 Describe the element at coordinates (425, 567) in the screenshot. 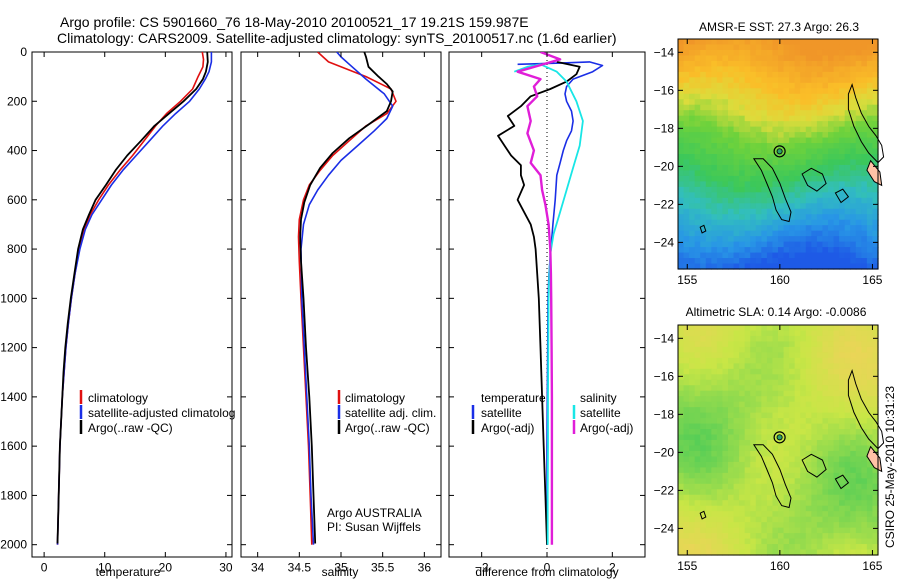

I see `x-tick-label: 36` at that location.